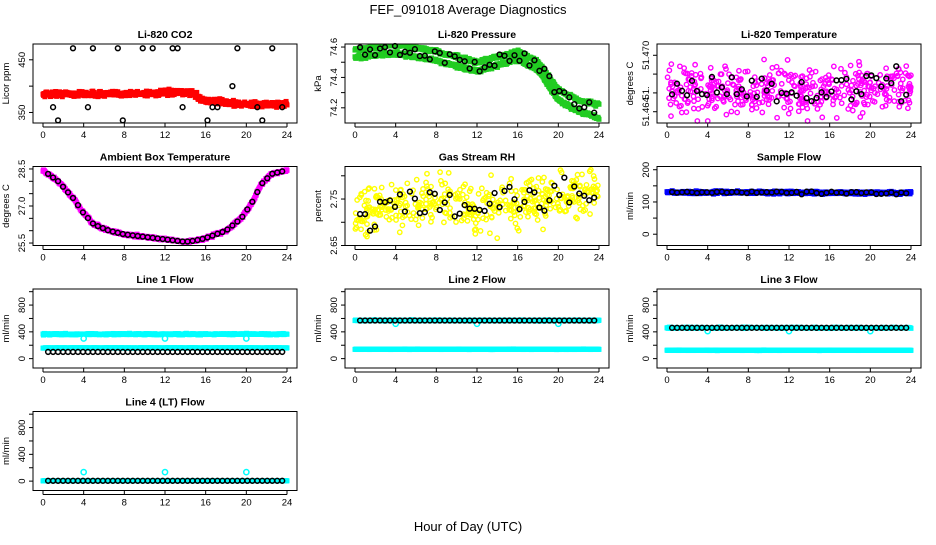  What do you see at coordinates (165, 280) in the screenshot?
I see `panel-title: Line 1 Flow` at bounding box center [165, 280].